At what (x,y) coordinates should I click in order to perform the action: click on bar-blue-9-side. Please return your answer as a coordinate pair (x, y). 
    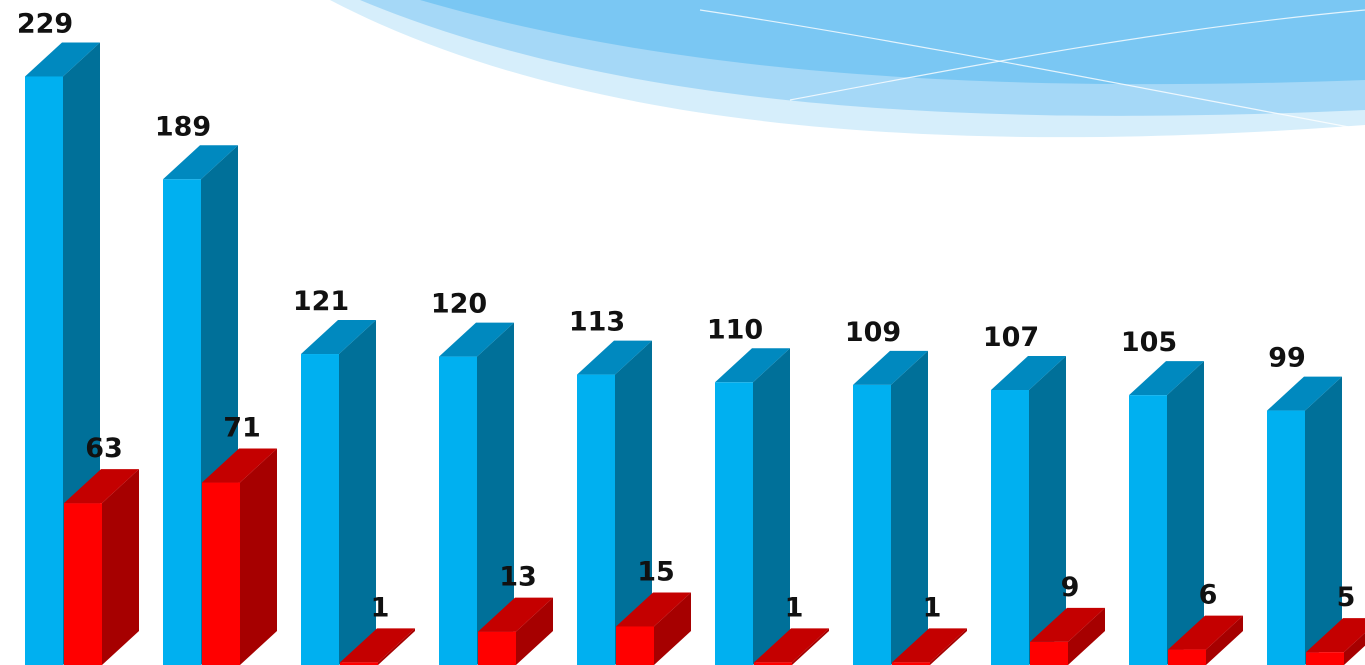
    Looking at the image, I should click on (1185, 513).